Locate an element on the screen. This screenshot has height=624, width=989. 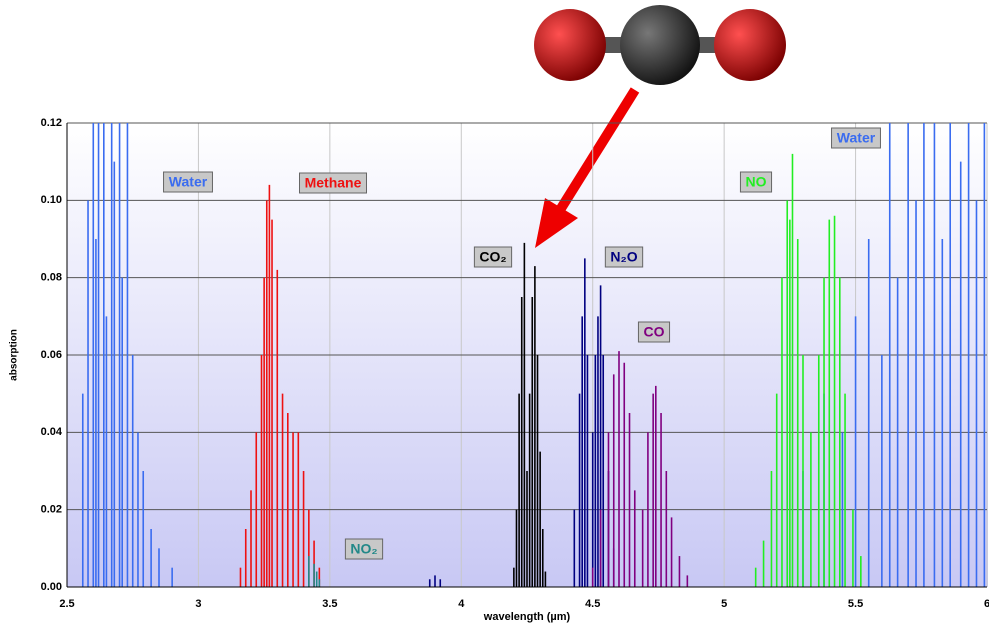
legend-label: CO₂ is located at coordinates (492, 257).